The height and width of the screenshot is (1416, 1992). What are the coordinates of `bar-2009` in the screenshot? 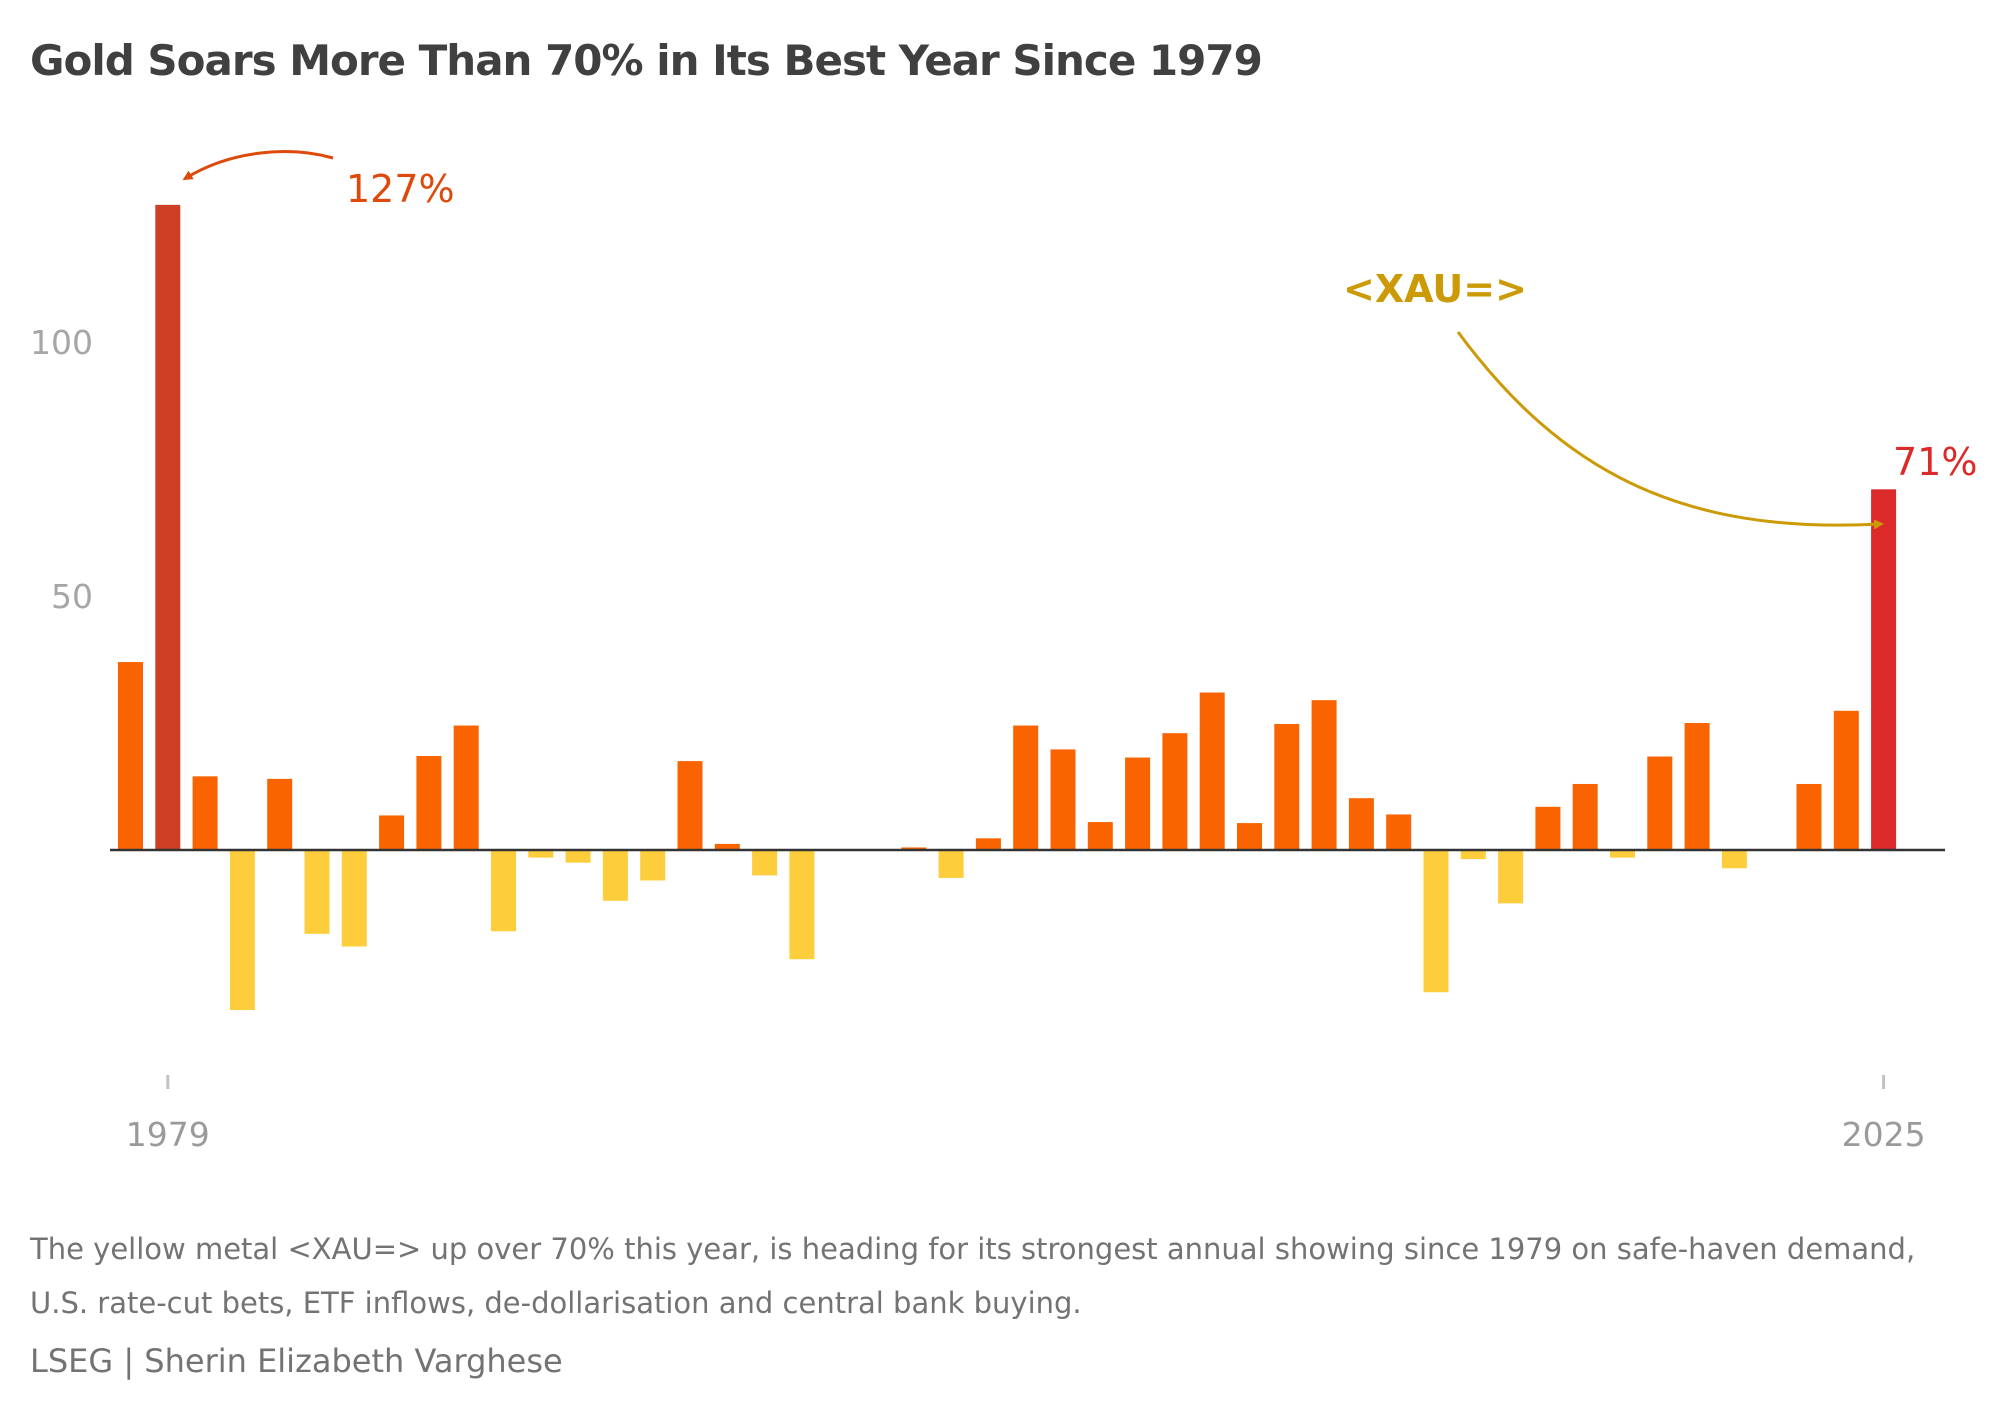 It's located at (1287, 787).